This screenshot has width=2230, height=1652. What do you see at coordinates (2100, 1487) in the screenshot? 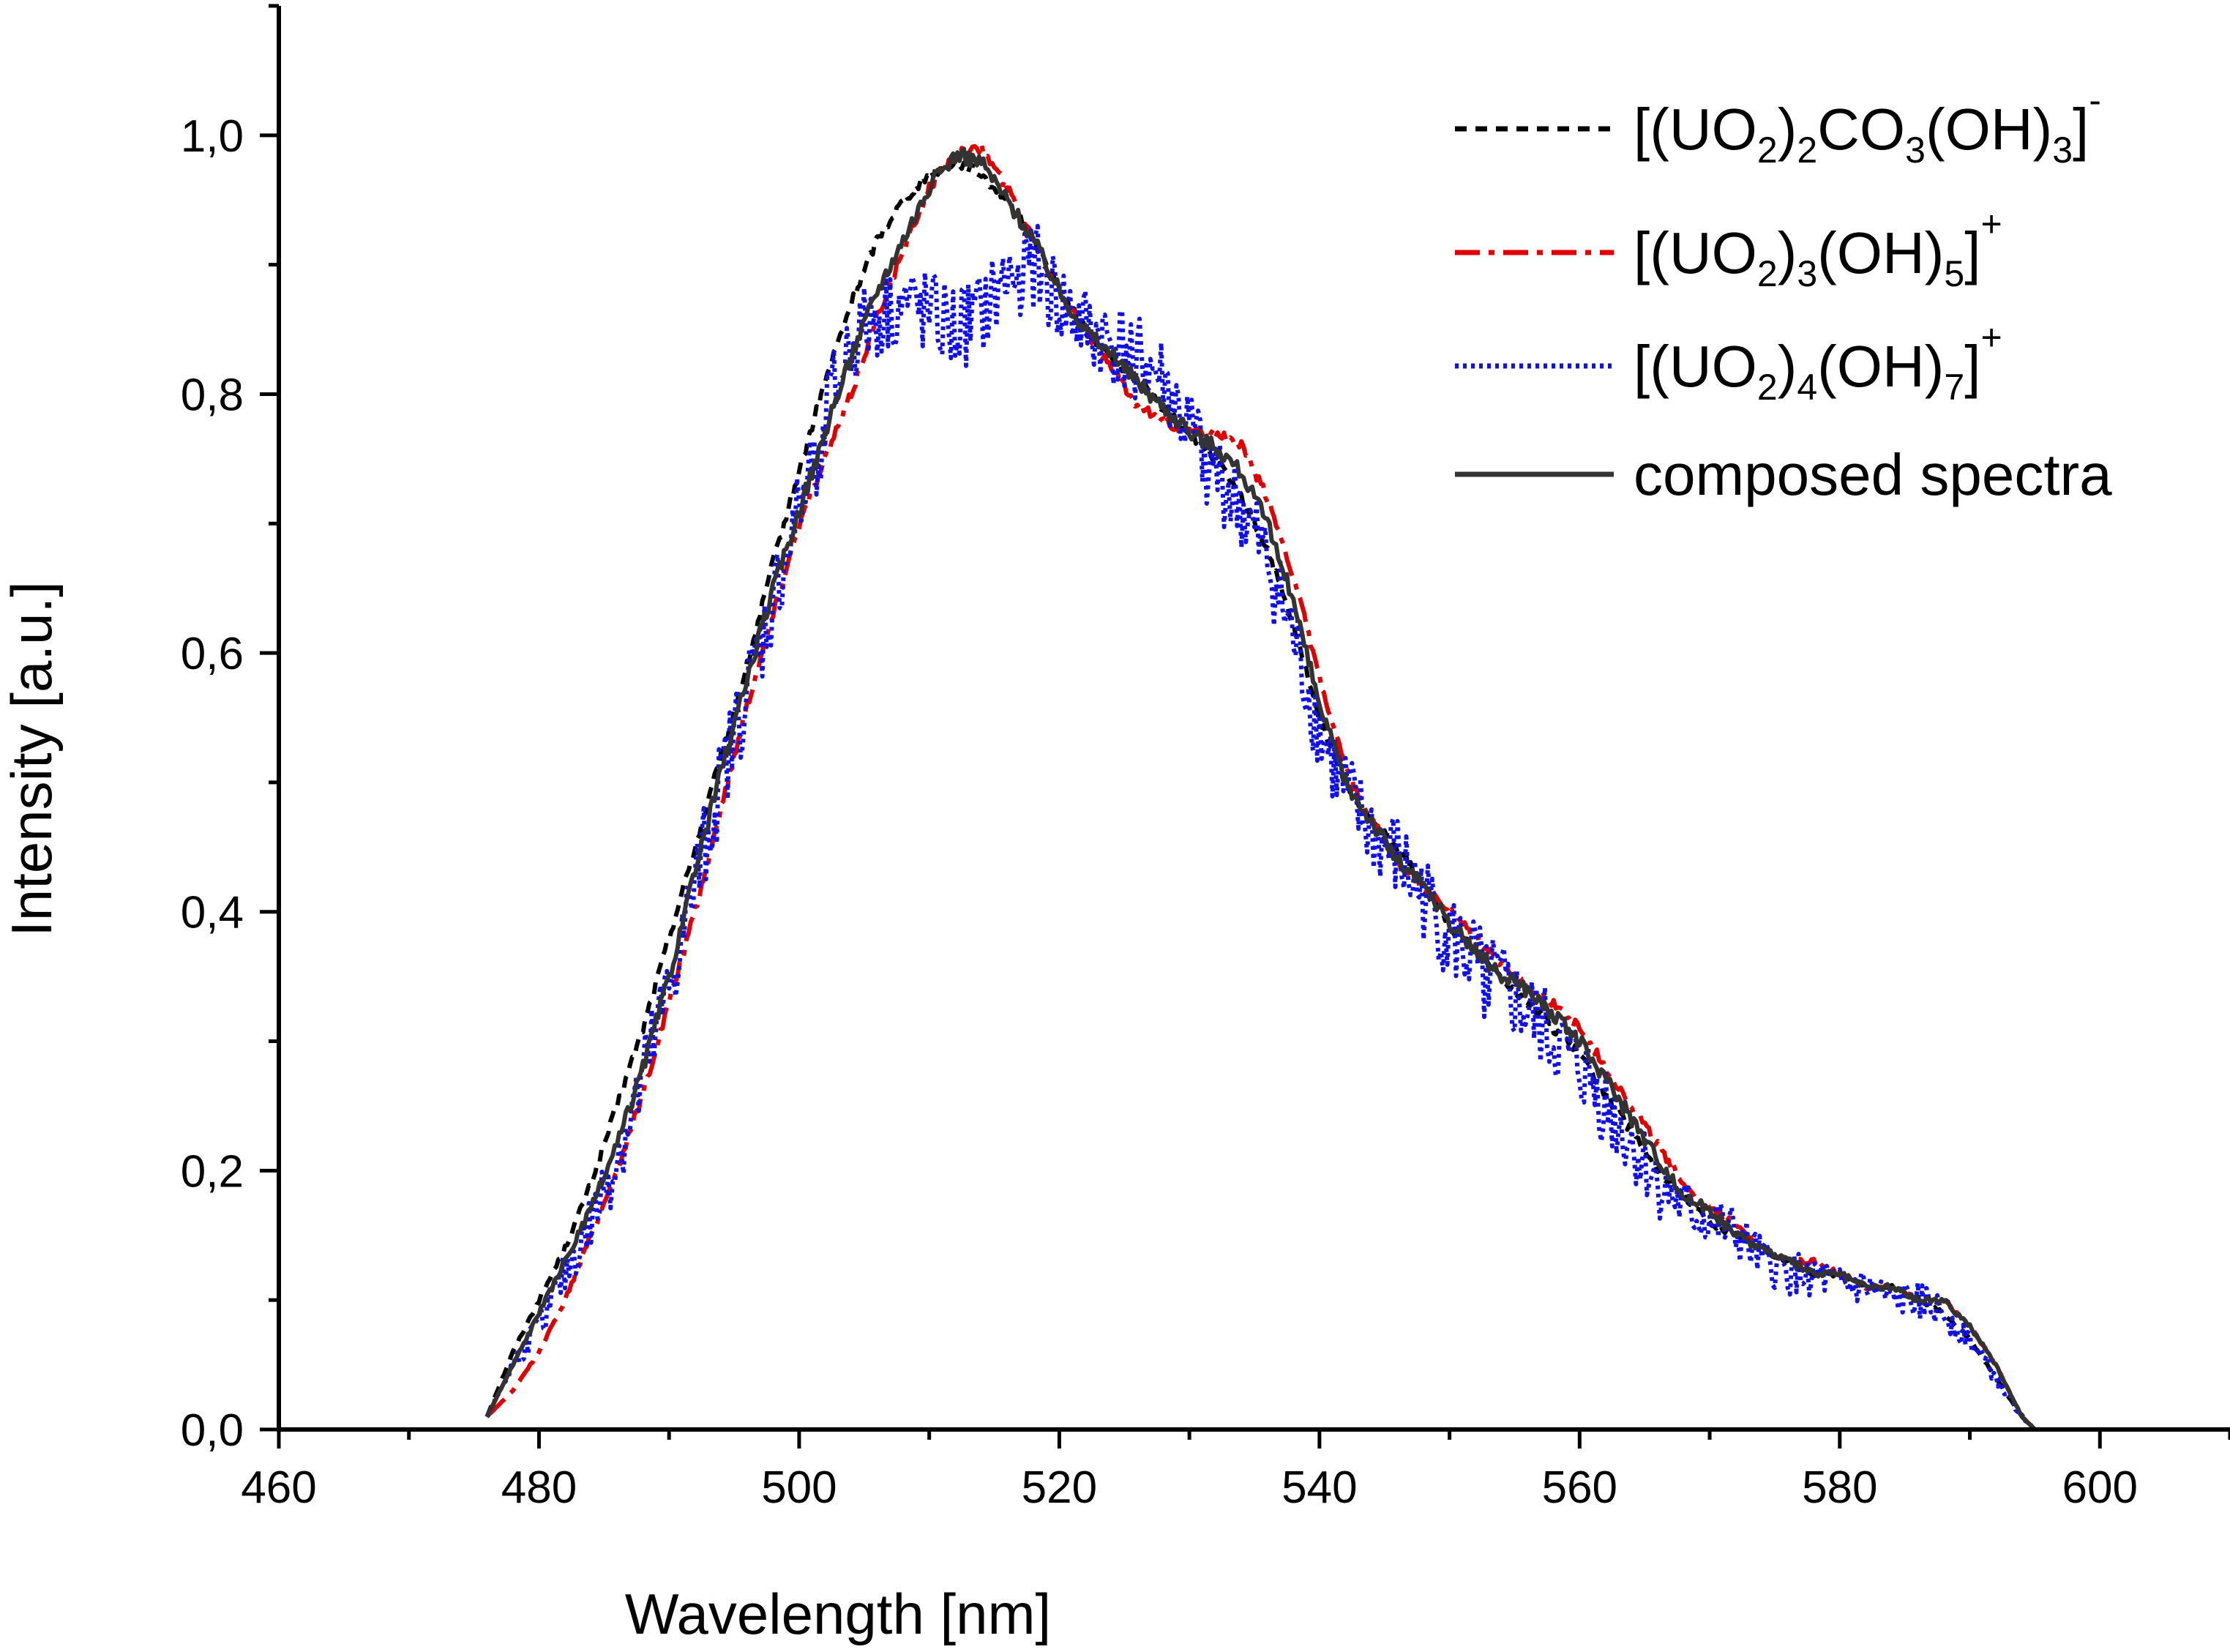
I see `x-tick-label: 600` at bounding box center [2100, 1487].